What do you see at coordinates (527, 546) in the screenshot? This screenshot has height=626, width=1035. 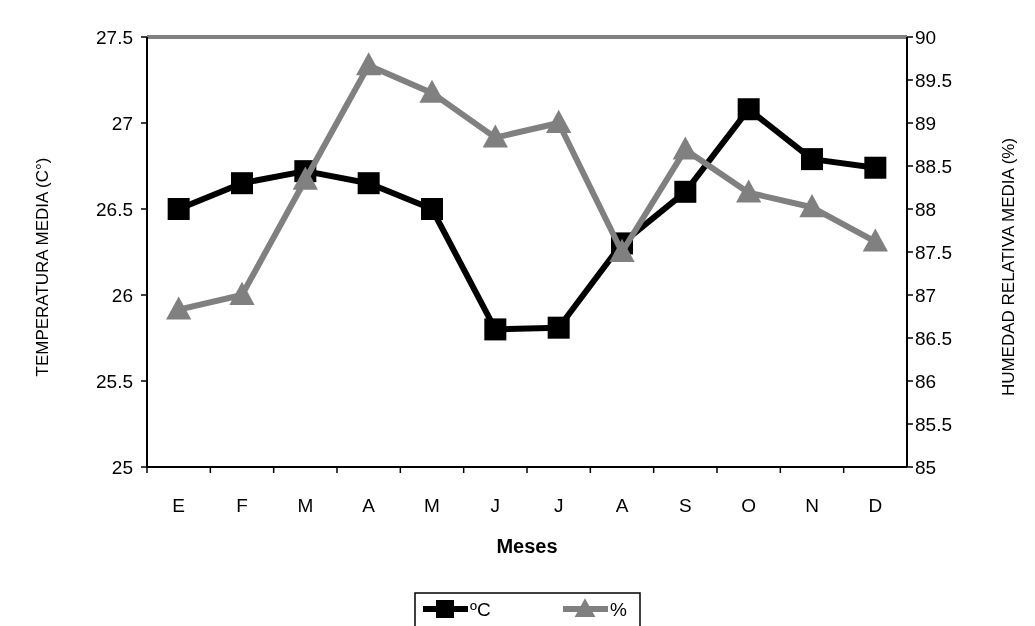 I see `x-axis-title: Meses` at bounding box center [527, 546].